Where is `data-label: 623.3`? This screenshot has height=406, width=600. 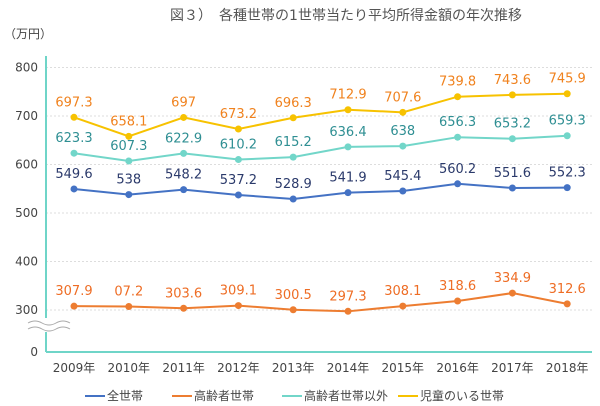 data-label: 623.3 is located at coordinates (73, 138).